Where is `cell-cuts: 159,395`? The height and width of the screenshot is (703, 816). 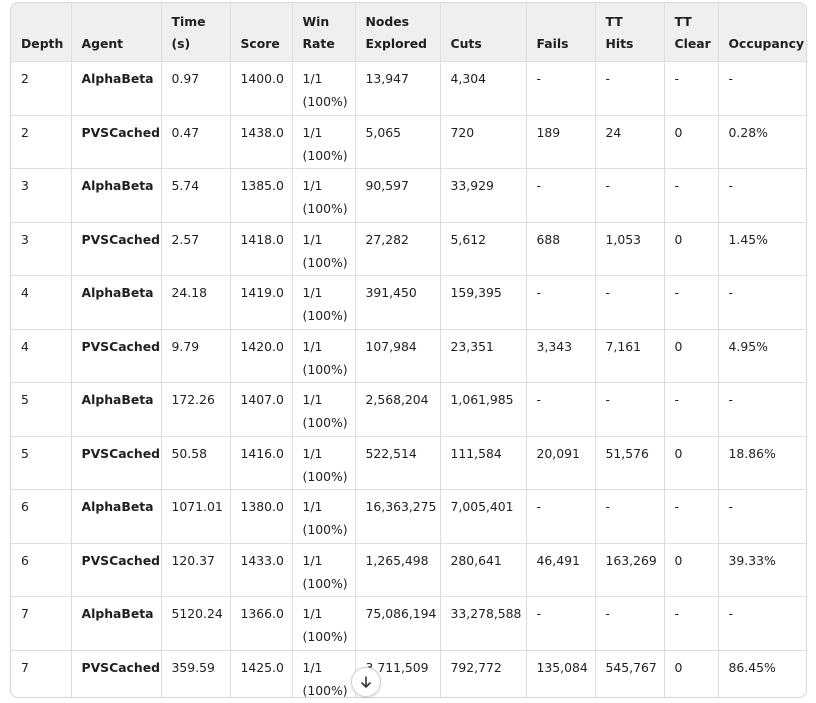 cell-cuts: 159,395 is located at coordinates (483, 302).